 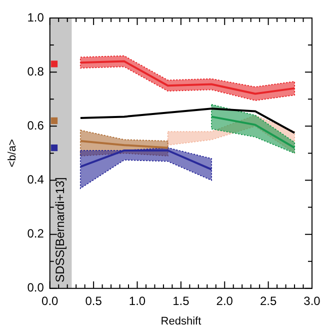 I want to click on x-tick-label: 3.0, so click(x=312, y=301).